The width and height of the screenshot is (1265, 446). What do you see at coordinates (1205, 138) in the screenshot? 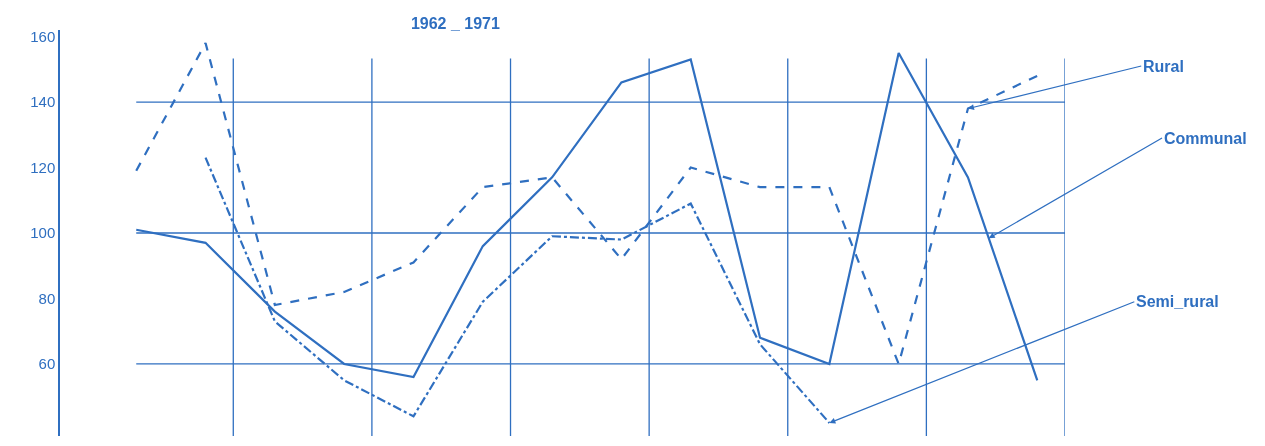
I see `text: Communal` at bounding box center [1205, 138].